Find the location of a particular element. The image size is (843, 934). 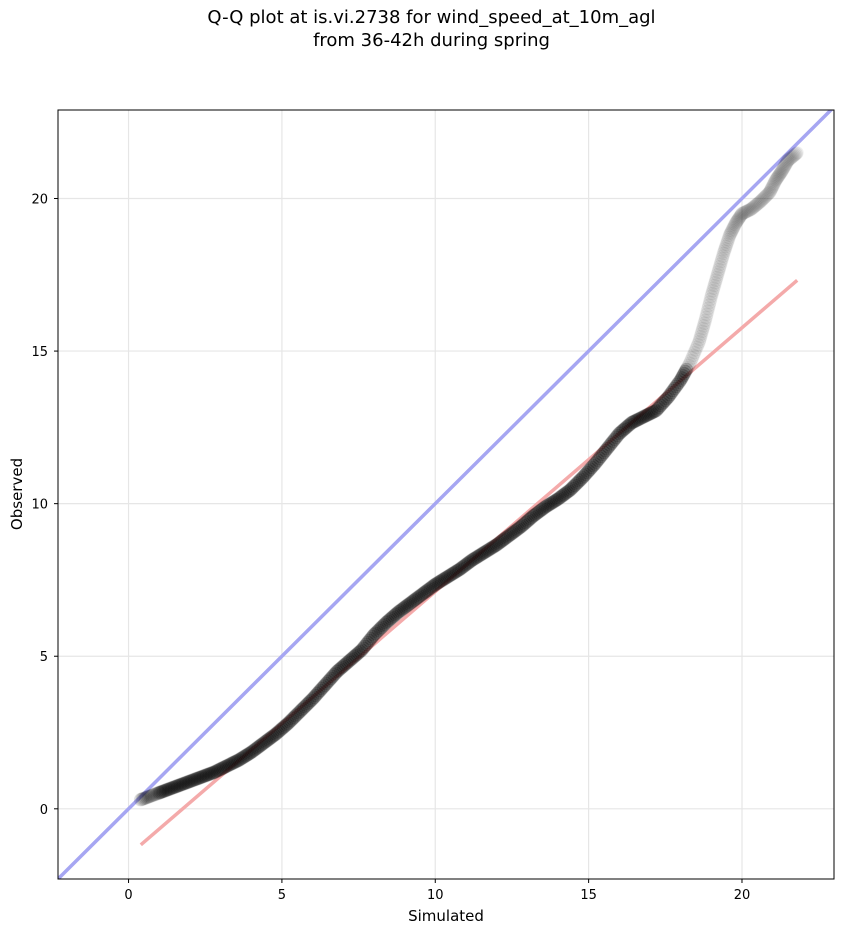

x-tick-label: 20 is located at coordinates (742, 895).